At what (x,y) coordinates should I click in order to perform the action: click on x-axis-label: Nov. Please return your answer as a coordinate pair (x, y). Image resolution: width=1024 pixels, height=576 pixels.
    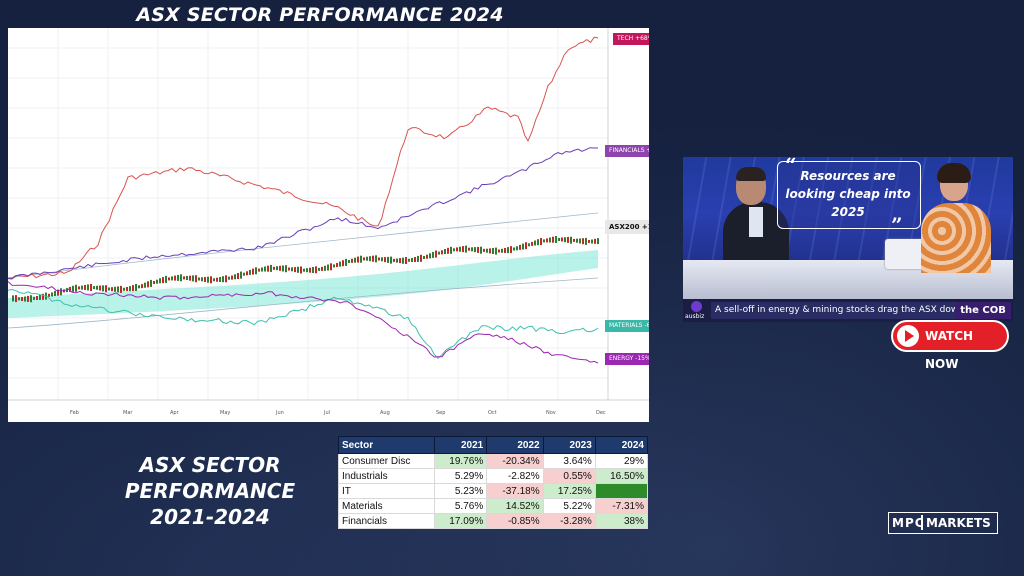
    Looking at the image, I should click on (551, 413).